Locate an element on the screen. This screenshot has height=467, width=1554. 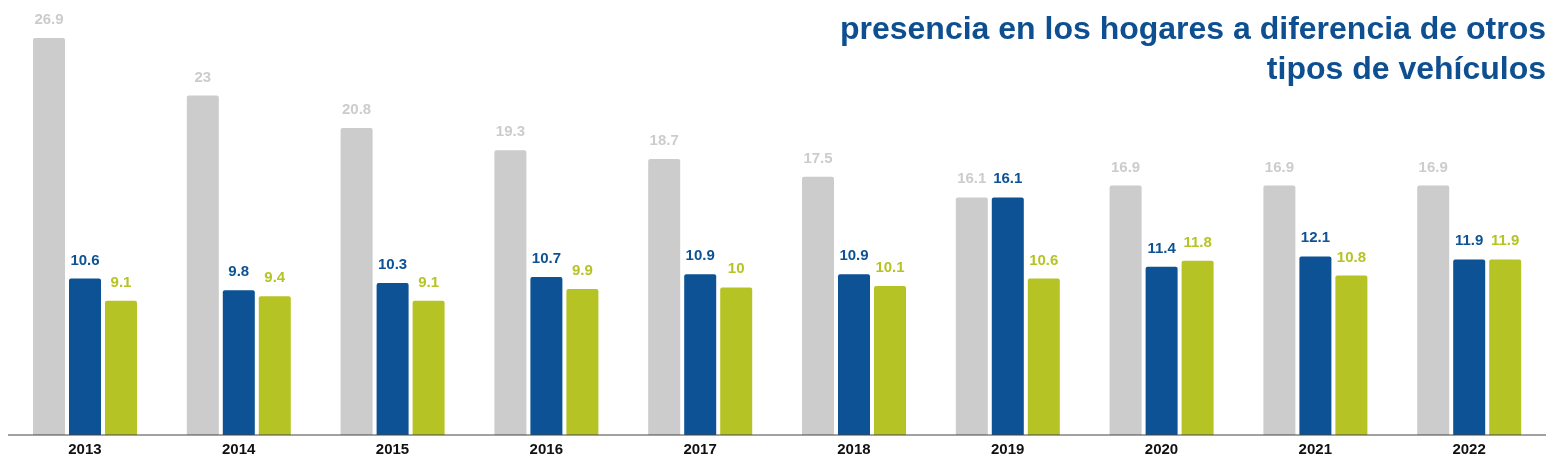
data-label: 9.8 is located at coordinates (239, 271).